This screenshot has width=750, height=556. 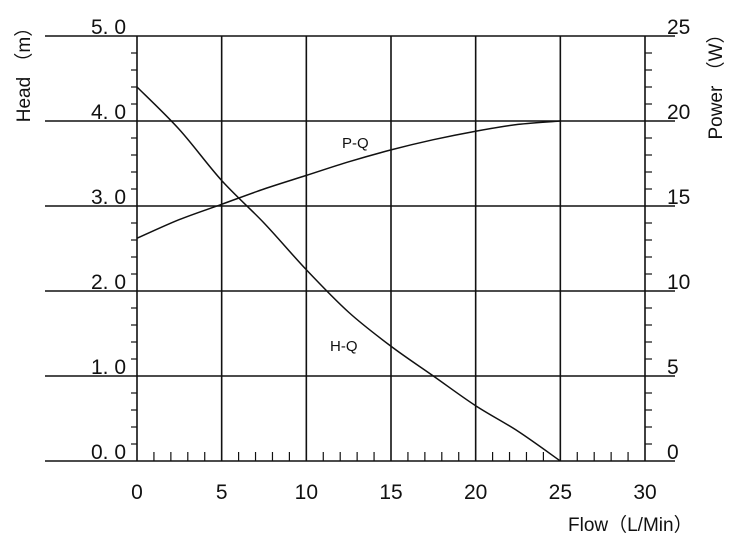 I want to click on x-tick-label: 30, so click(x=644, y=492).